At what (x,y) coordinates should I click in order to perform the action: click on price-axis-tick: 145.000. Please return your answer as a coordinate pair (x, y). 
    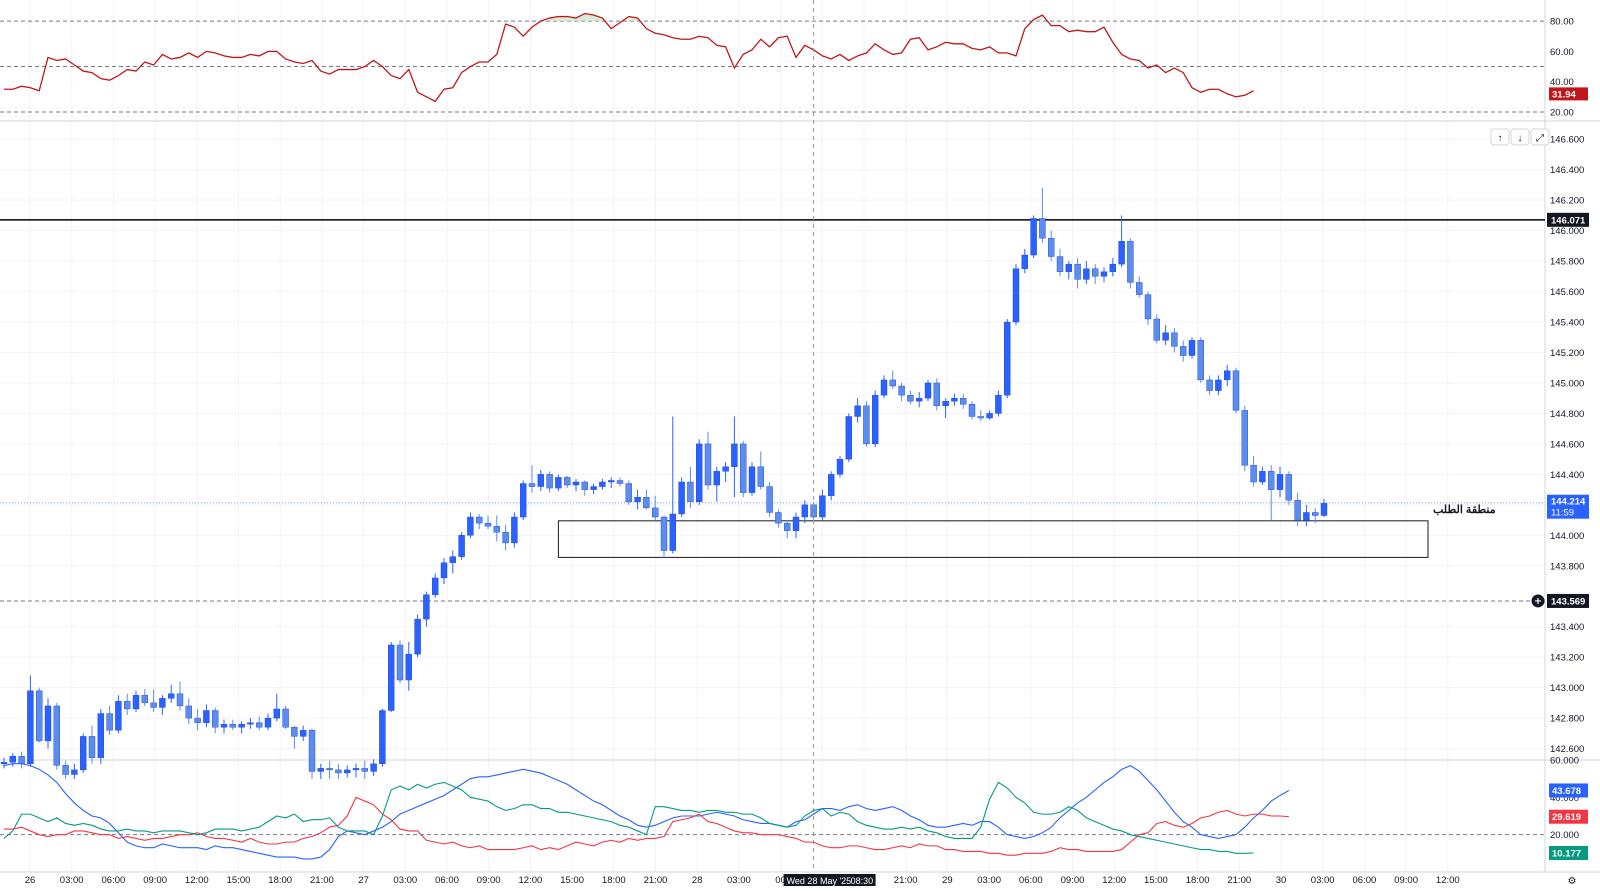
    Looking at the image, I should click on (1567, 383).